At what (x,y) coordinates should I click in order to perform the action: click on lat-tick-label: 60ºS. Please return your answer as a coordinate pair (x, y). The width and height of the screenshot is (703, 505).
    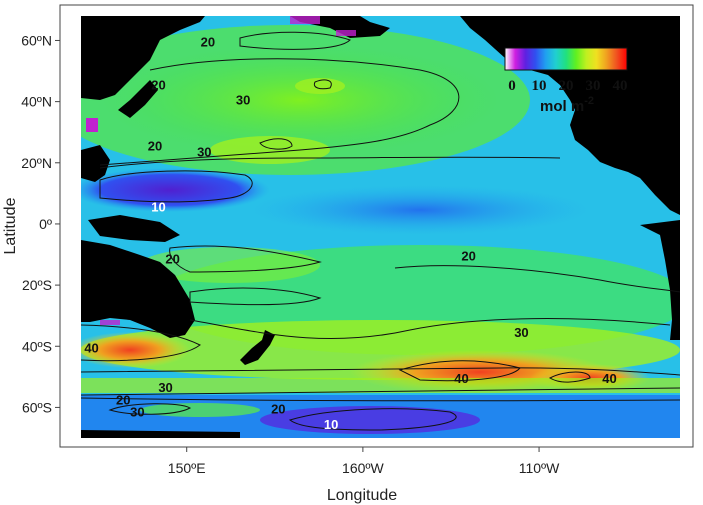
    Looking at the image, I should click on (37, 407).